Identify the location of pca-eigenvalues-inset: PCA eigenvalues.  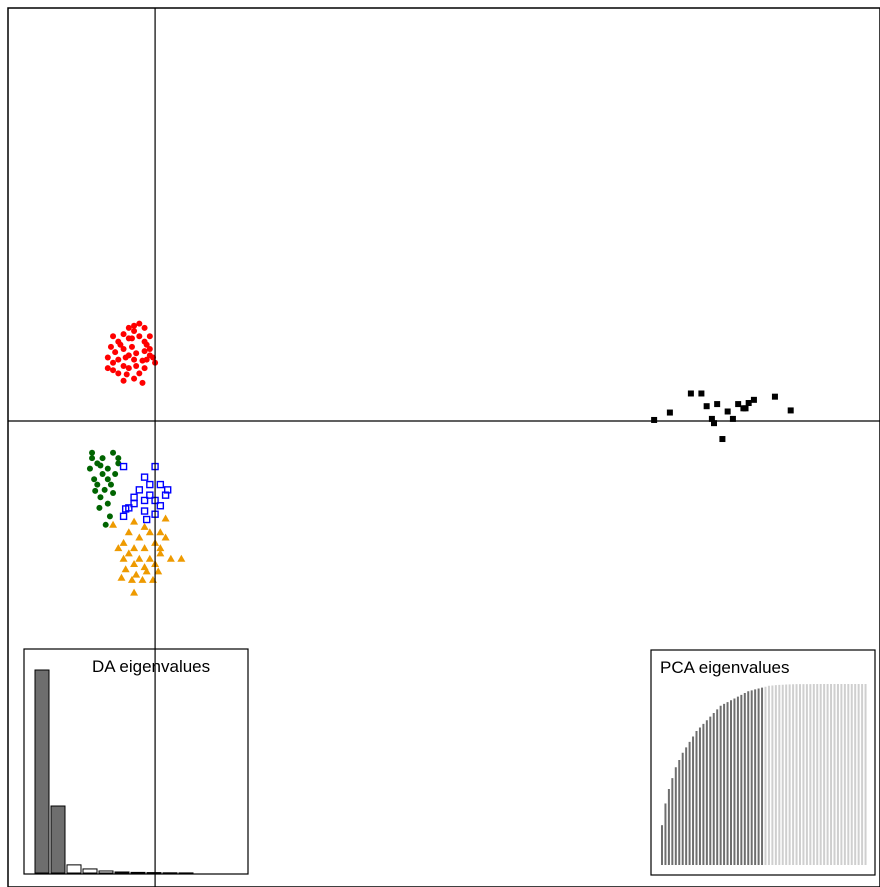
(763, 762).